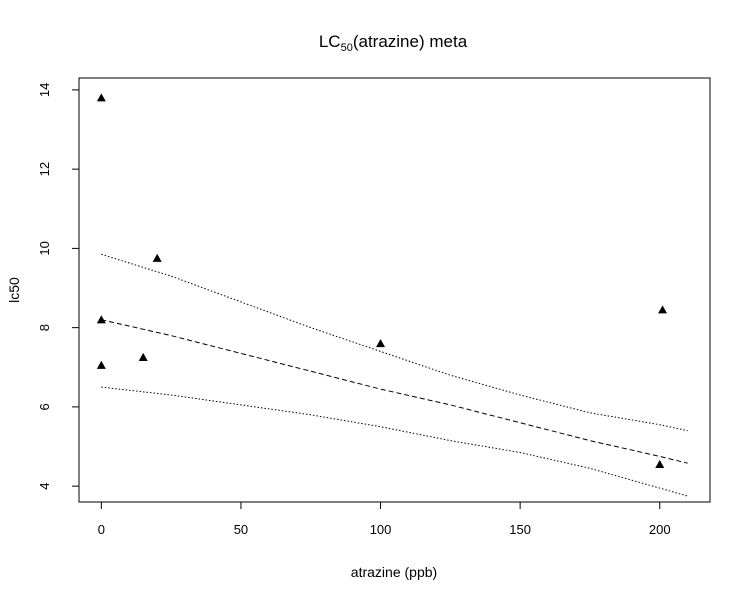 Image resolution: width=750 pixels, height=600 pixels. I want to click on x-axis-title: atrazine (ppb), so click(394, 572).